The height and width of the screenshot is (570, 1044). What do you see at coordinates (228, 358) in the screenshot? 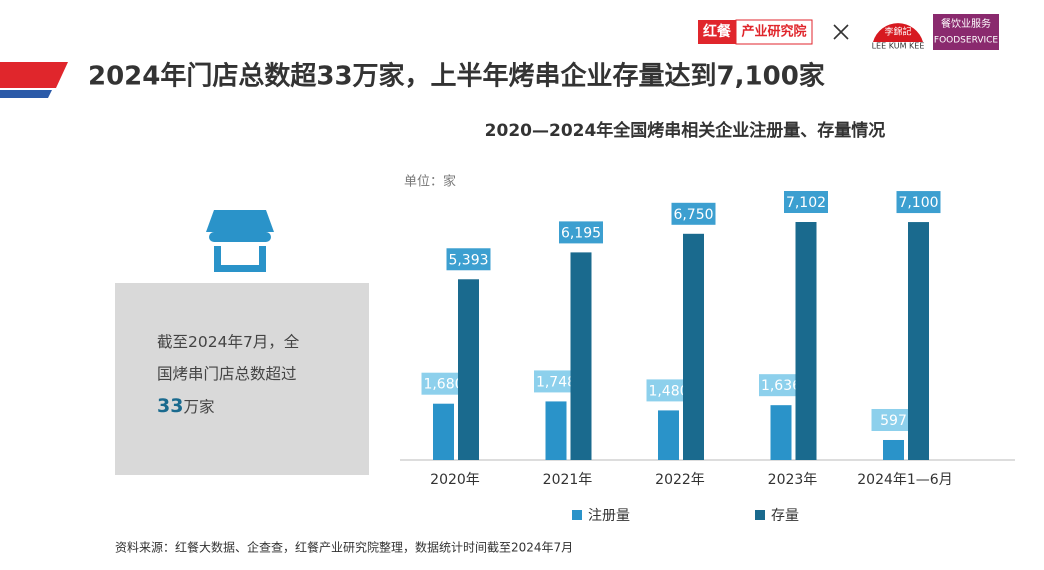
I see `callout-body: 截至2024年7月，全国烤串门店总数超过` at bounding box center [228, 358].